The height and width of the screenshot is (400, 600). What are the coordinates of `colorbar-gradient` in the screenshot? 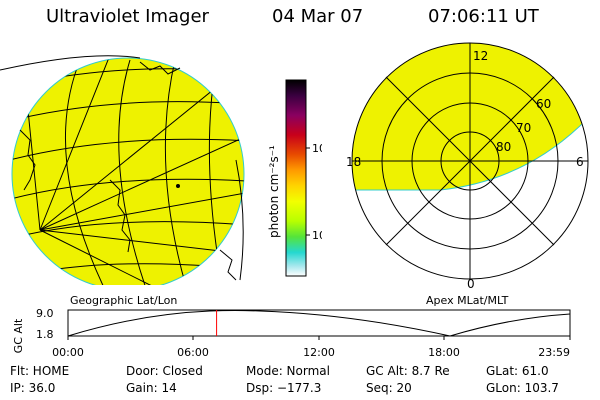 It's located at (296, 178).